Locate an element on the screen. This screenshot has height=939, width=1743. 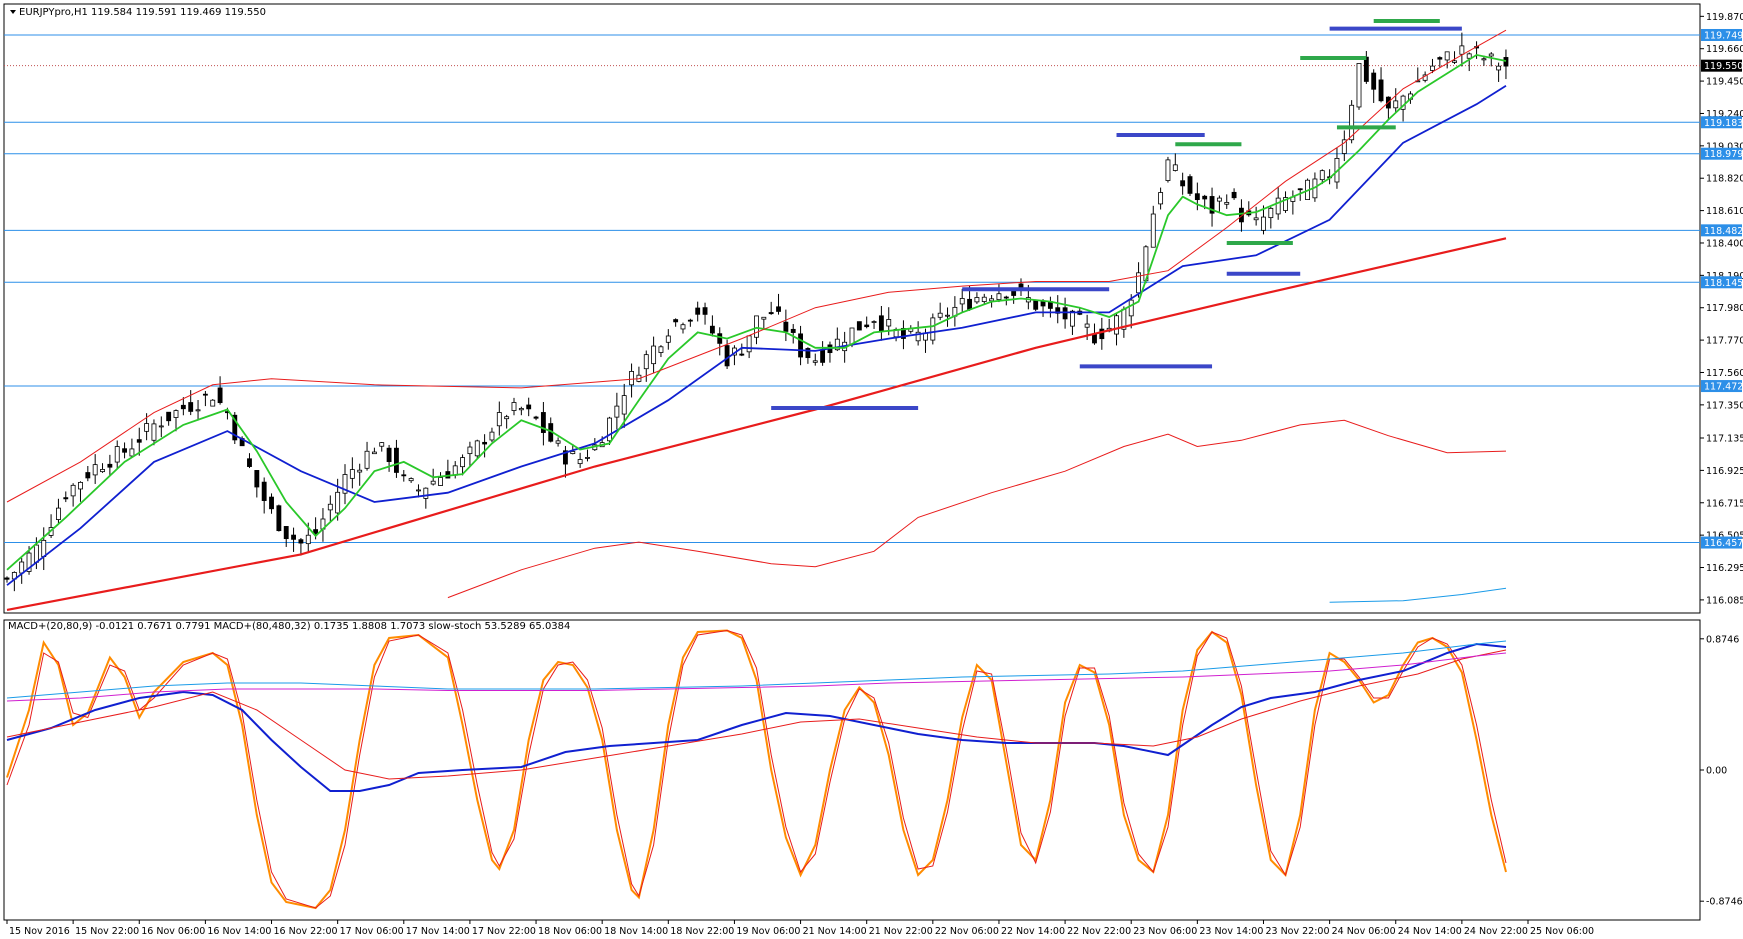
current-price-label: 119.550 is located at coordinates (1723, 66).